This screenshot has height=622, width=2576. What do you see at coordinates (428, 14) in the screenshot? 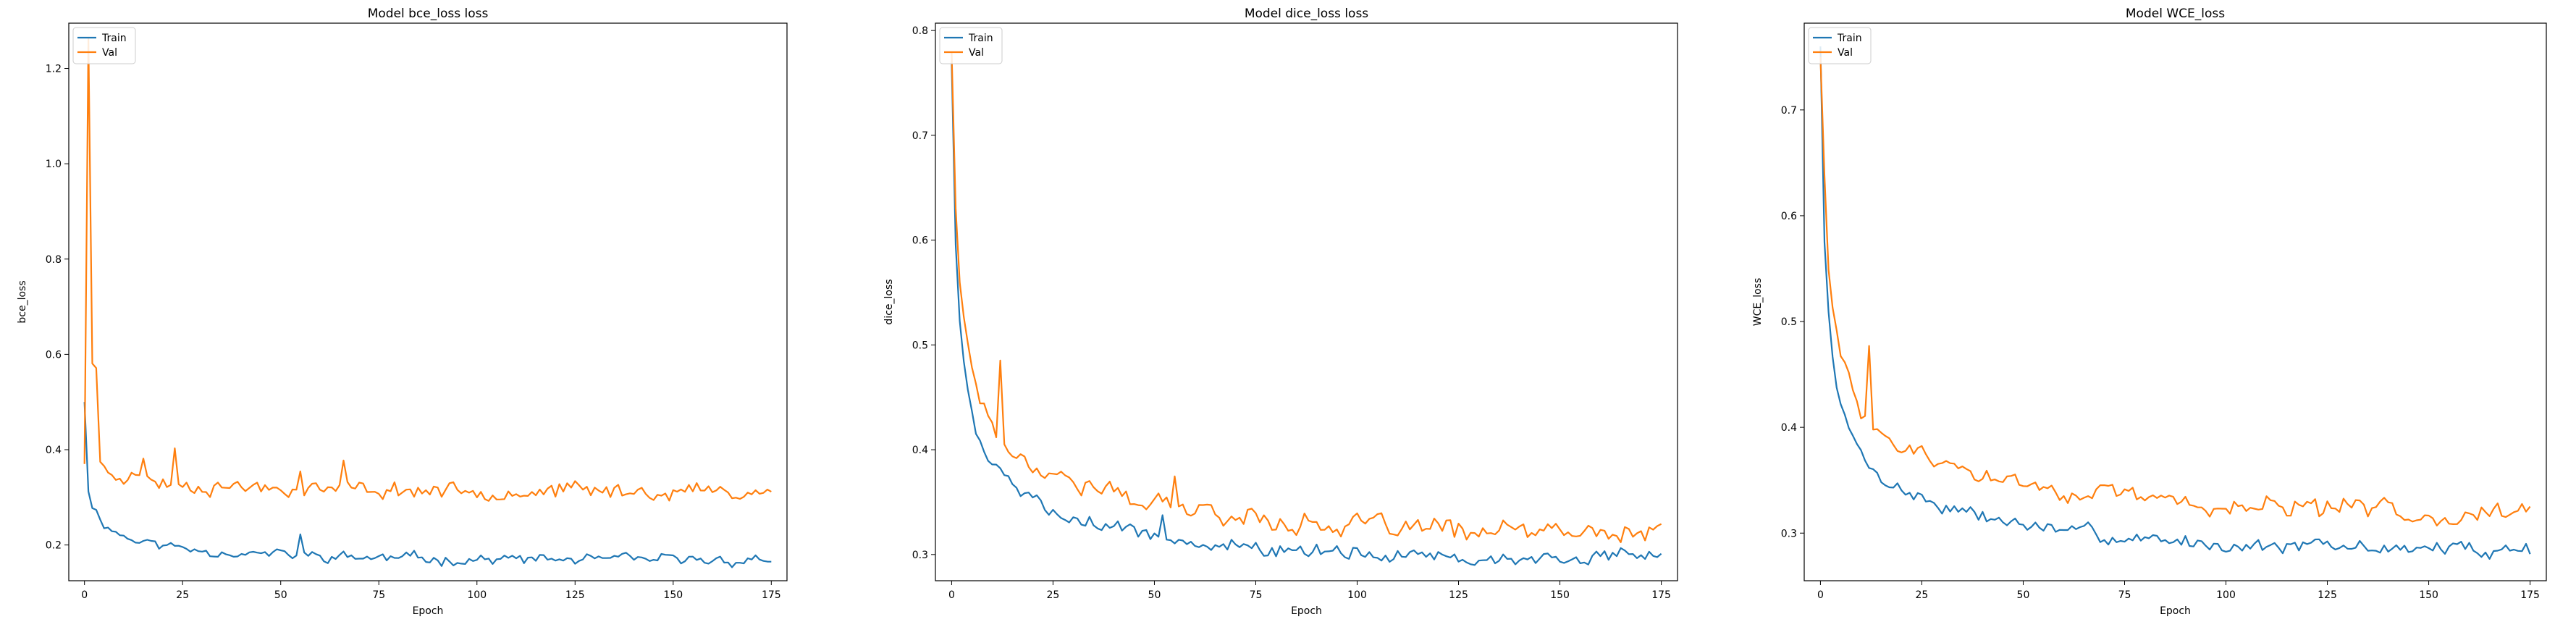
I see `chart-title: Model bce_loss loss` at bounding box center [428, 14].